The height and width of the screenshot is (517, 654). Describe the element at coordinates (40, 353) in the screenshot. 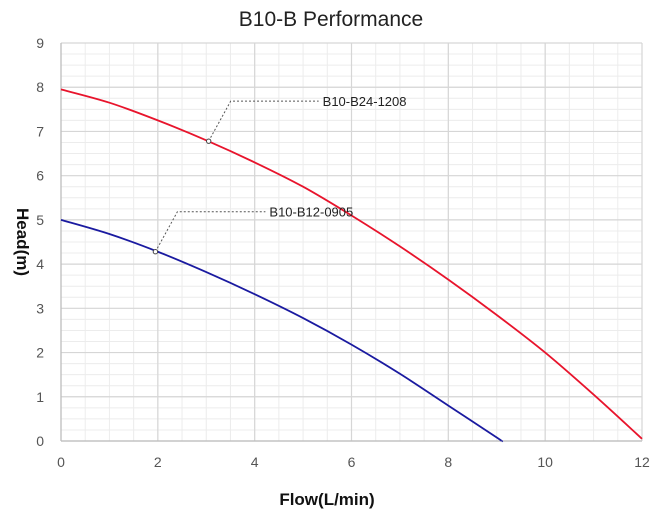

I see `y-tick-label: 2` at that location.